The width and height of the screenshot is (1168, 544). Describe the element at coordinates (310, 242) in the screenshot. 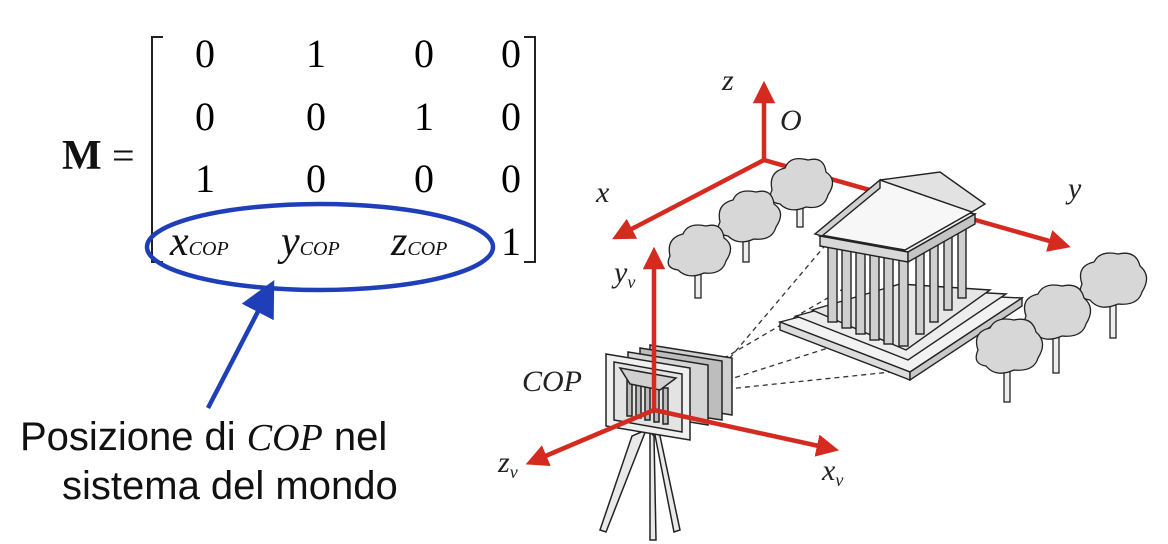

I see `y-cop-term: yCOP` at that location.